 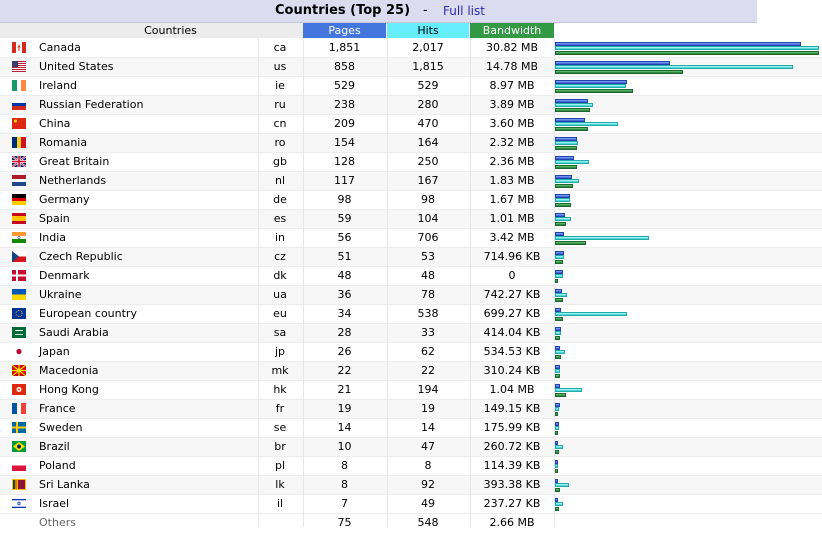 What do you see at coordinates (280, 332) in the screenshot?
I see `country-code: sa` at bounding box center [280, 332].